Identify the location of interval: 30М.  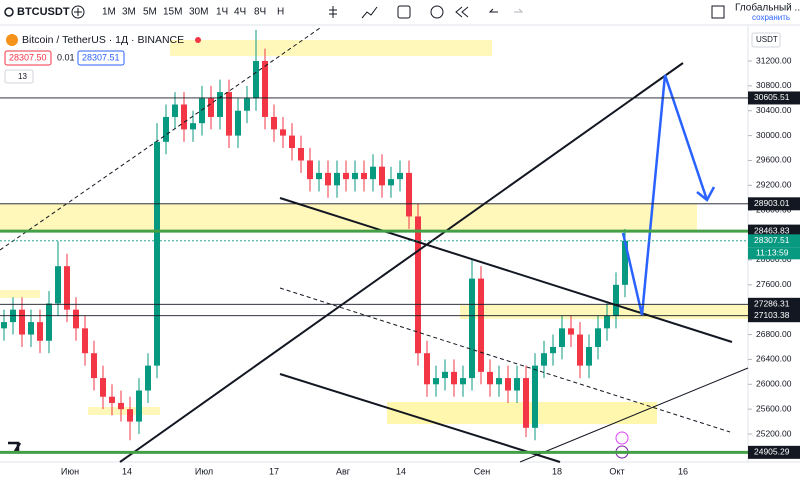
(198, 12).